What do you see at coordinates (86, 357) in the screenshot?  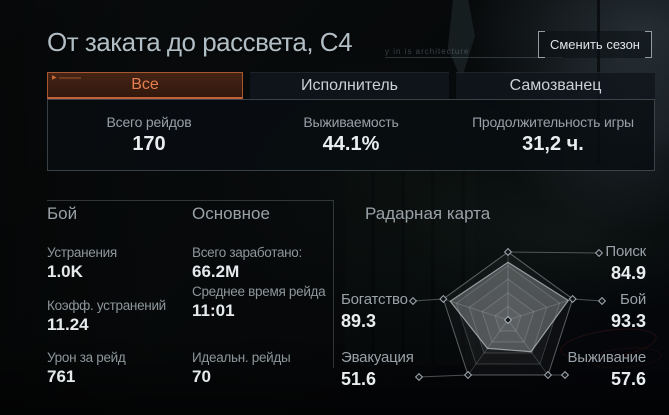 I see `stat-damage-per-raid-label: Урон за рейд` at bounding box center [86, 357].